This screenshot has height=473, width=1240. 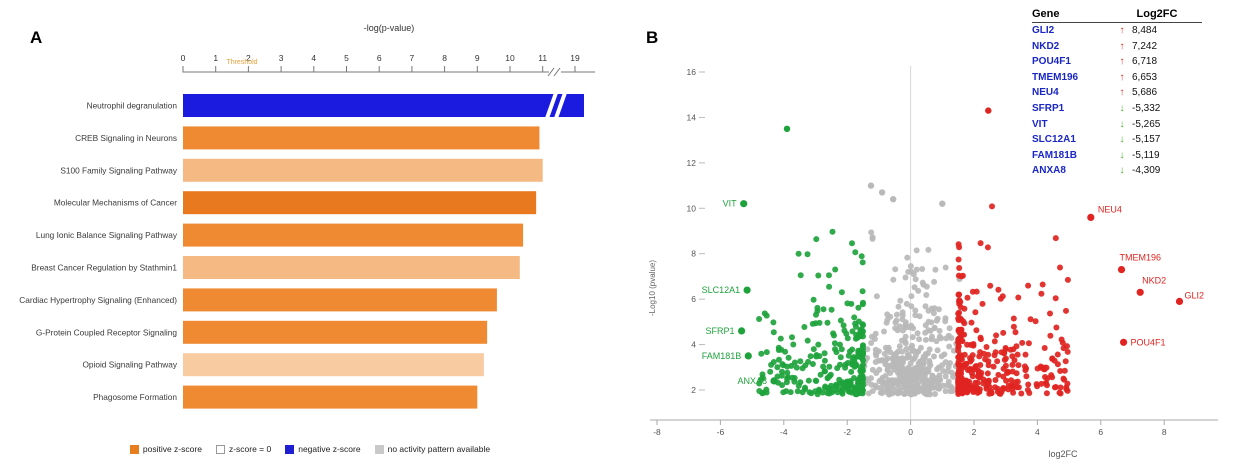 What do you see at coordinates (389, 28) in the screenshot?
I see `bar-chart-axis-title: -log(p-value)` at bounding box center [389, 28].